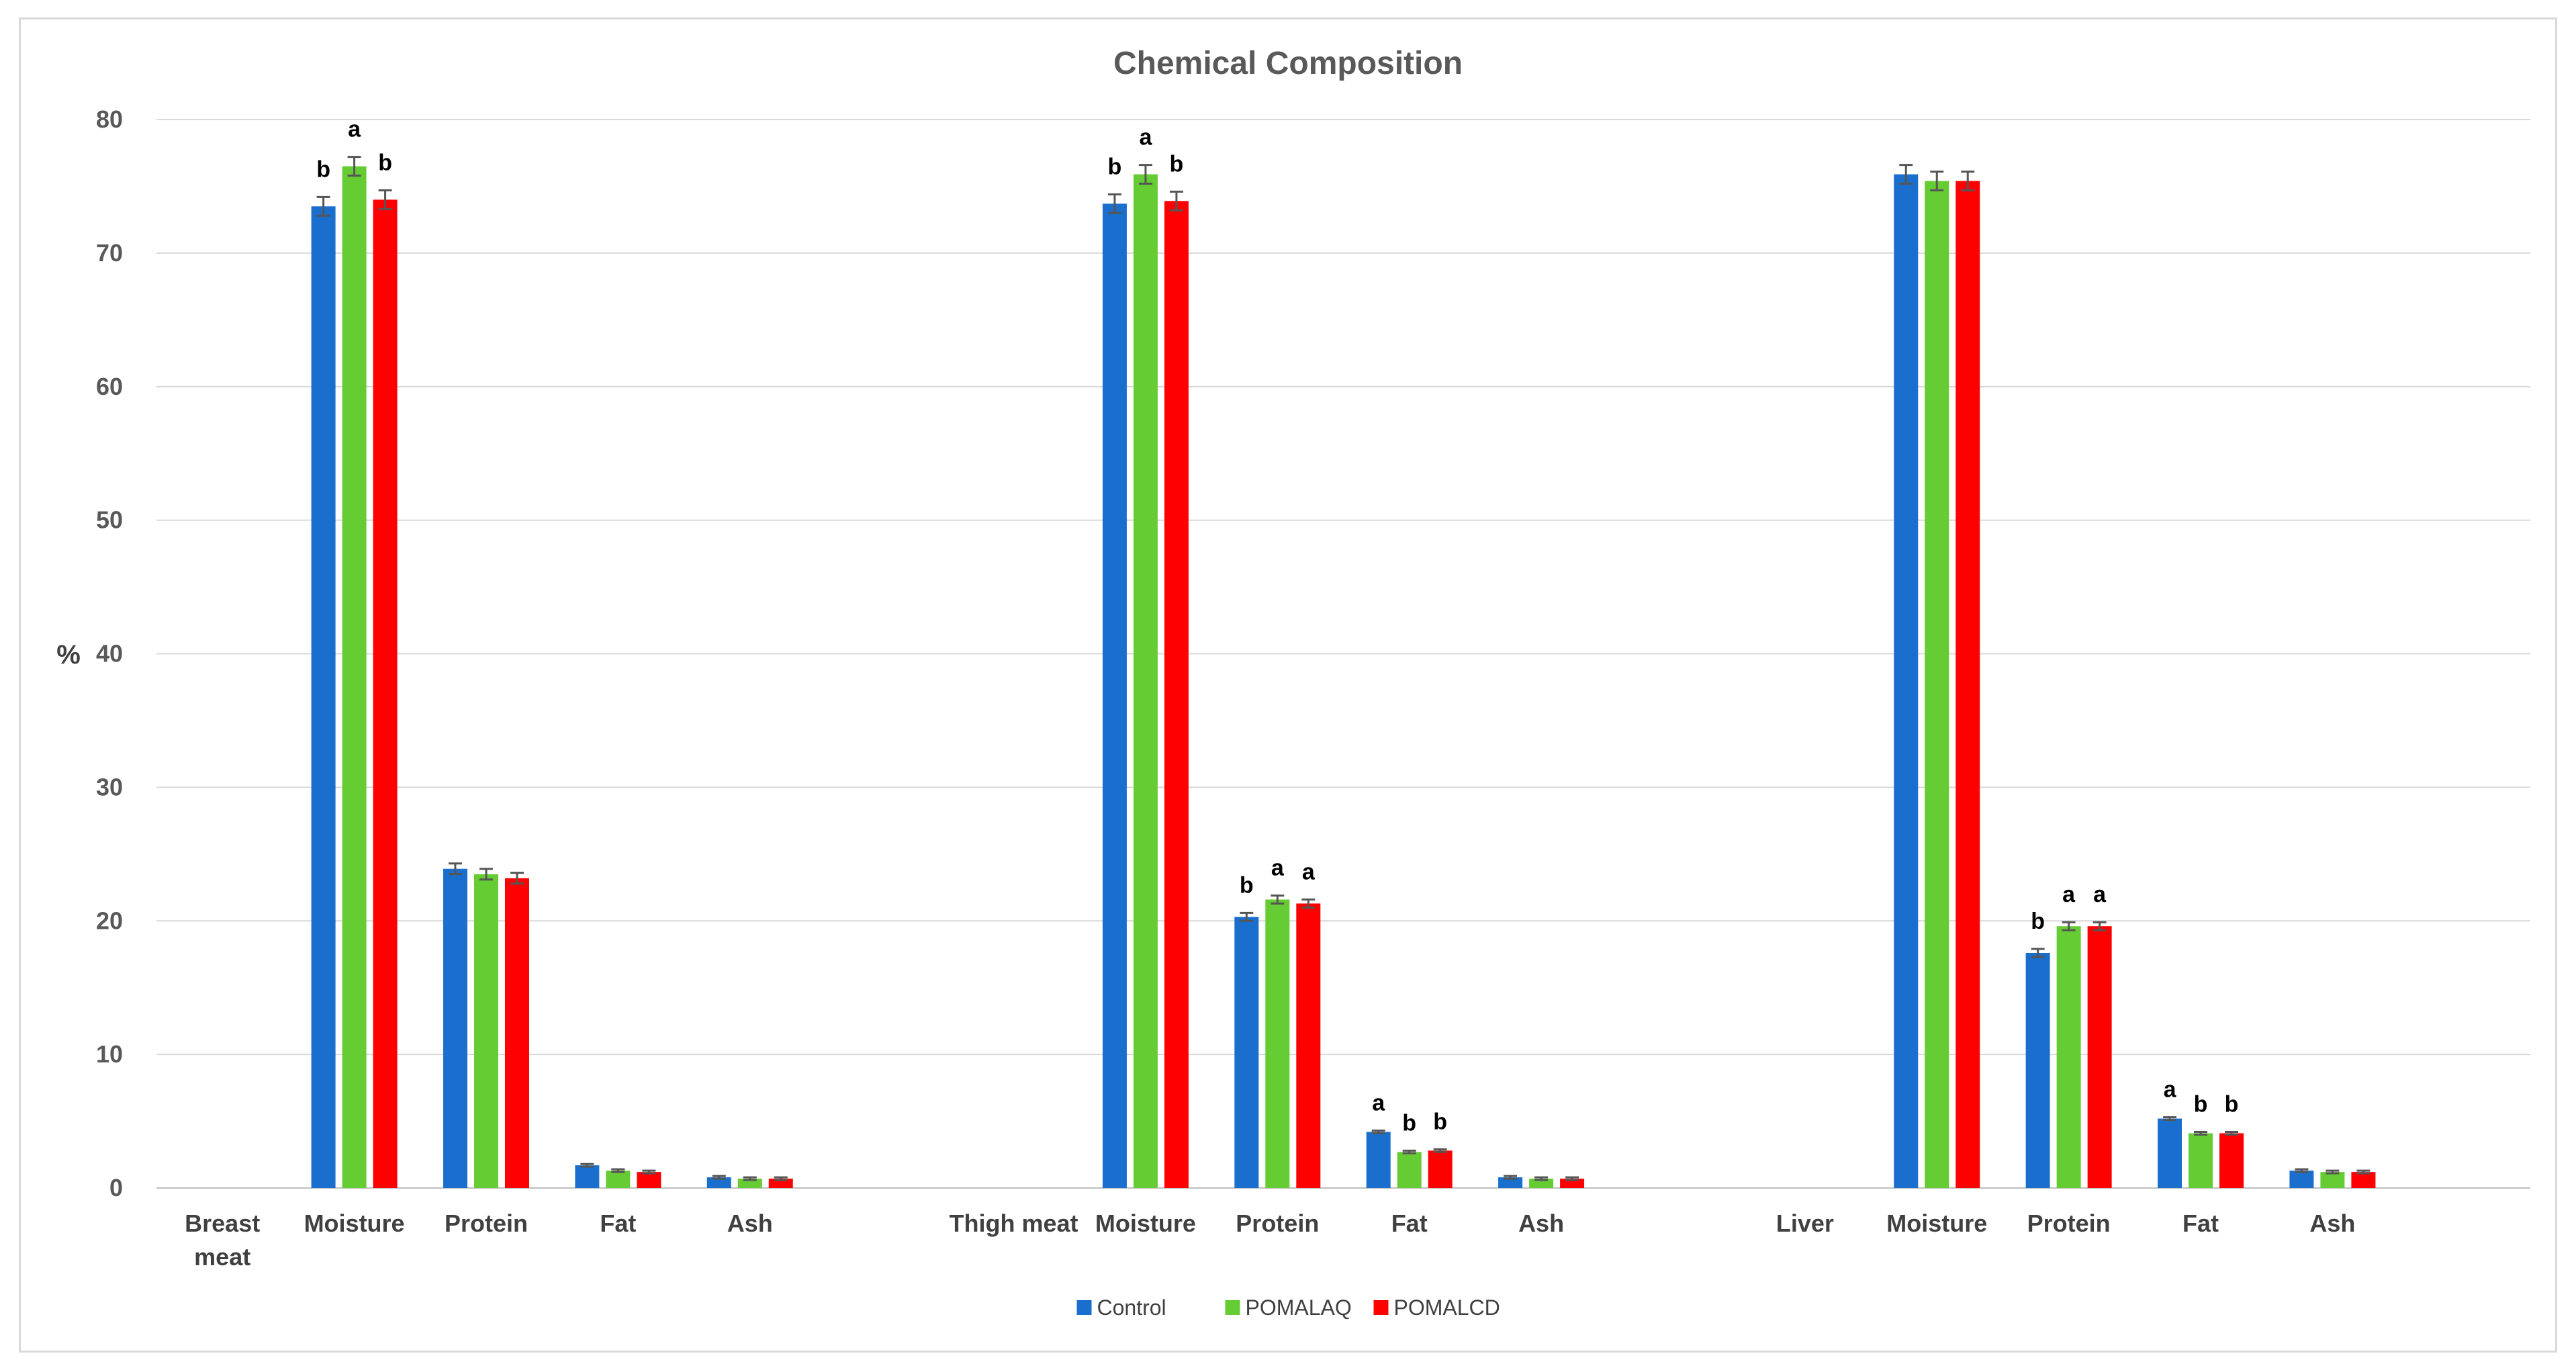  Describe the element at coordinates (1299, 1307) in the screenshot. I see `legend-label: POMALAQ` at that location.